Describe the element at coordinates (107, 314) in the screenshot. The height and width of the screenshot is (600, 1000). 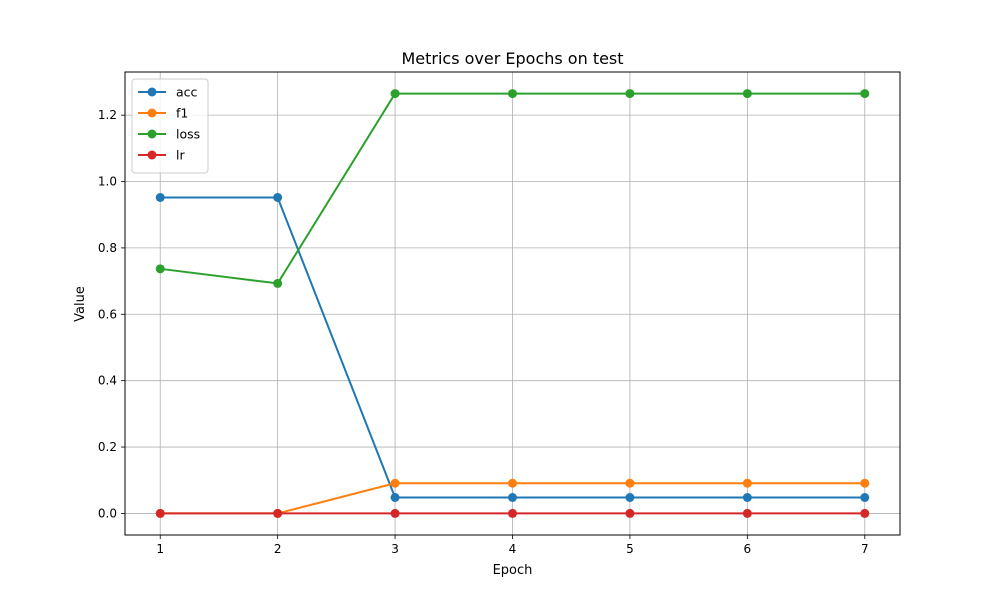
I see `y-tick-label: 0.6` at that location.